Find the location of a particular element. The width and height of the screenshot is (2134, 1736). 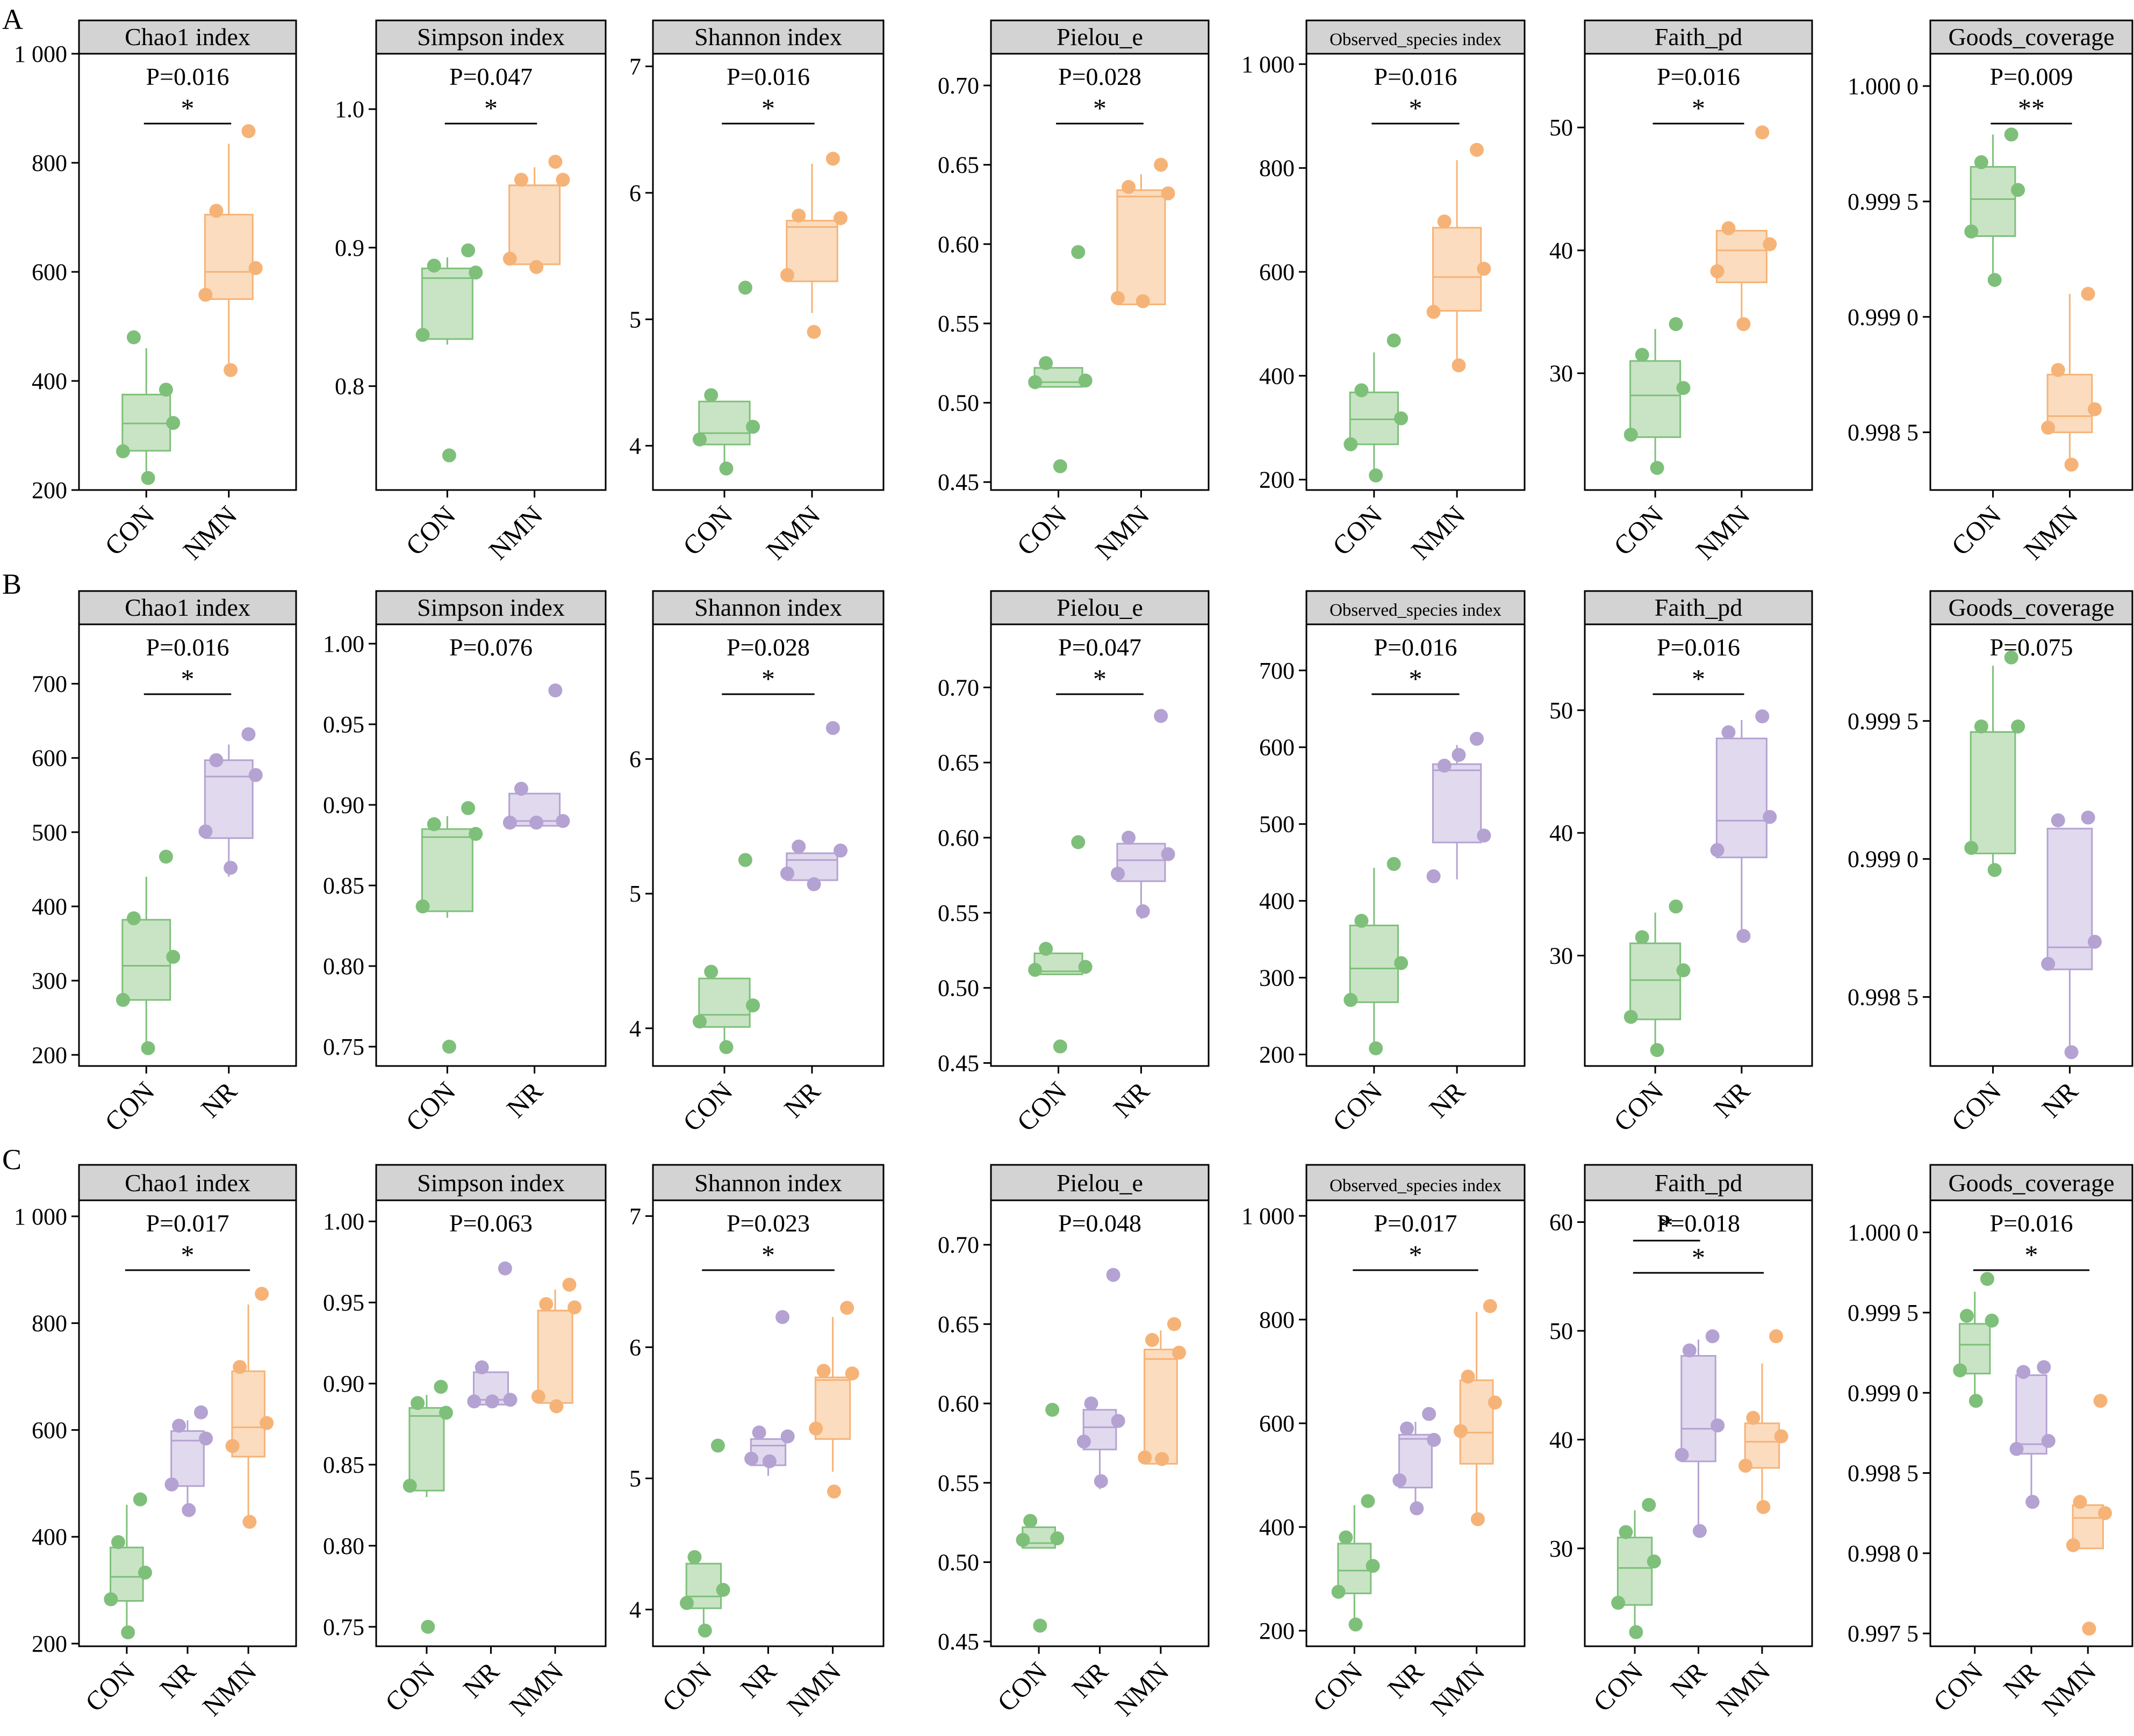

panel-a-3: Shannon index P=0.016 4 5 6 7 CON NMN * is located at coordinates (757, 292).